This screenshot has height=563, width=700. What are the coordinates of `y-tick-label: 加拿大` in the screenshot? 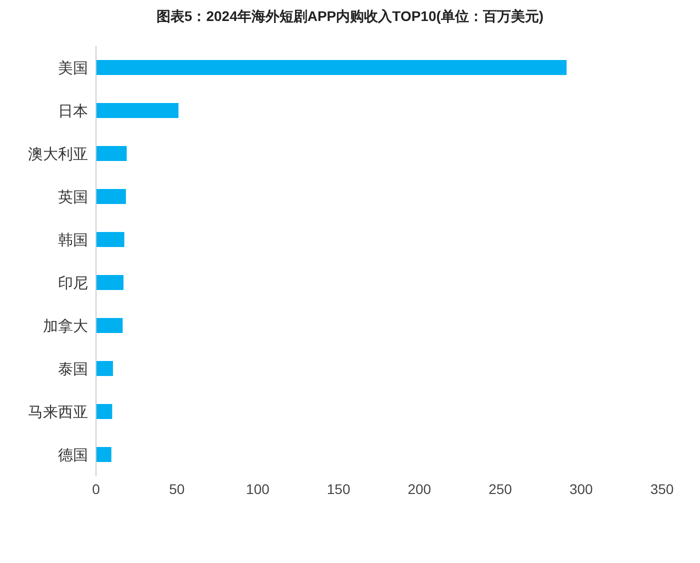 It's located at (65, 326).